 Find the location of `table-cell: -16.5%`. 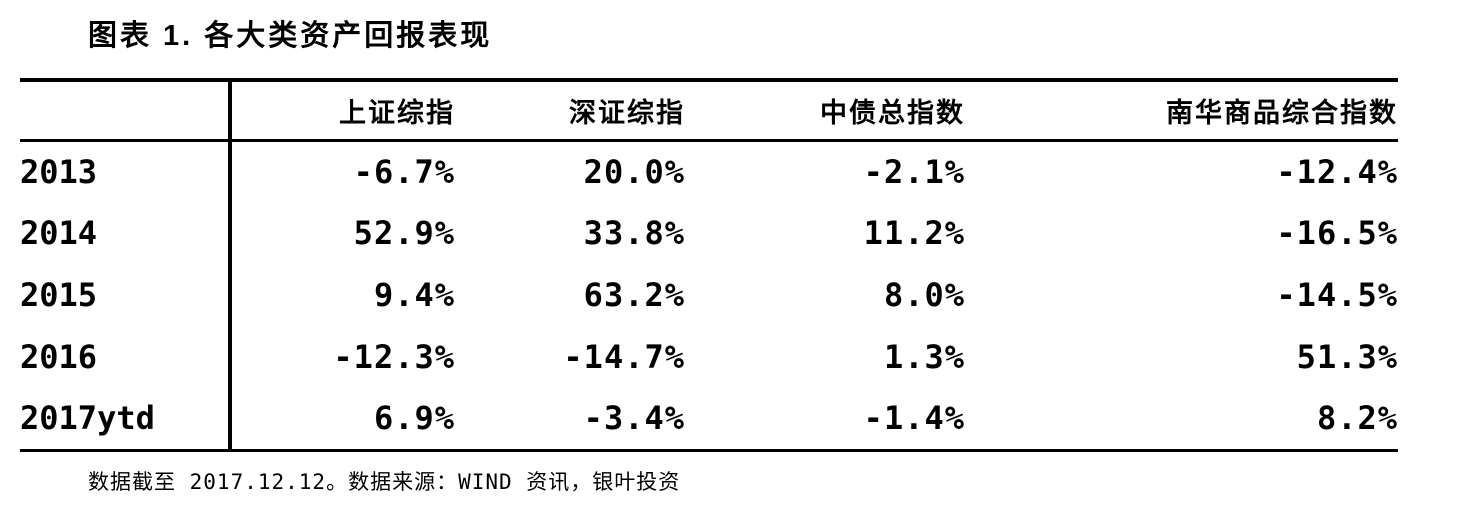

table-cell: -16.5% is located at coordinates (1337, 233).